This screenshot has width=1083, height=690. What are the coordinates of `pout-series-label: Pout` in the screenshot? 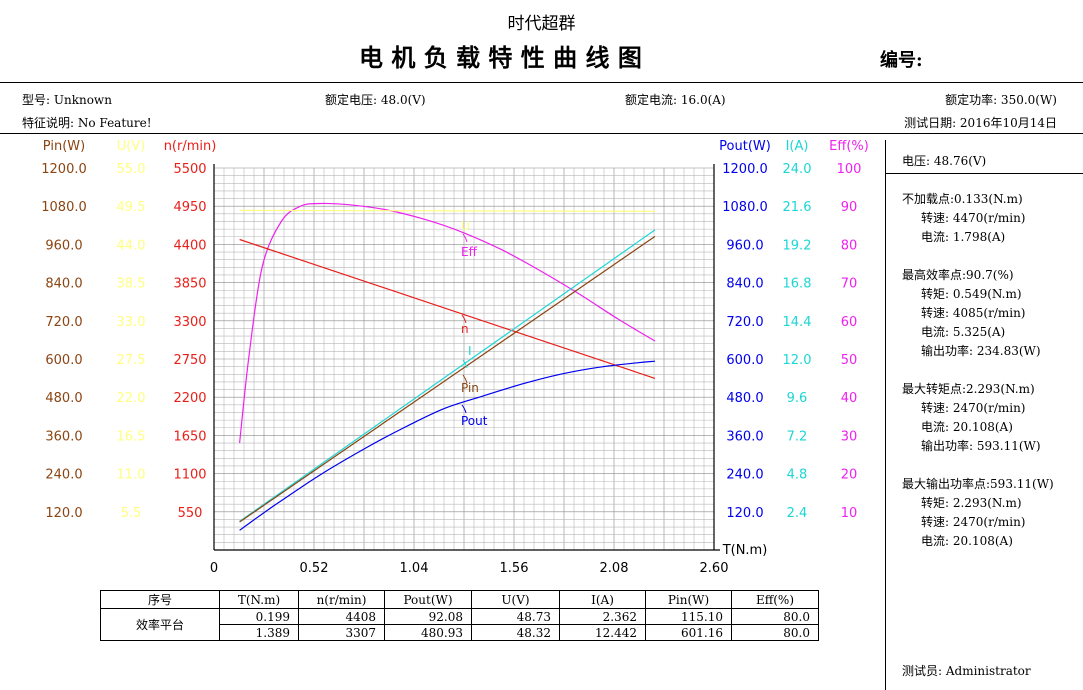 It's located at (474, 421).